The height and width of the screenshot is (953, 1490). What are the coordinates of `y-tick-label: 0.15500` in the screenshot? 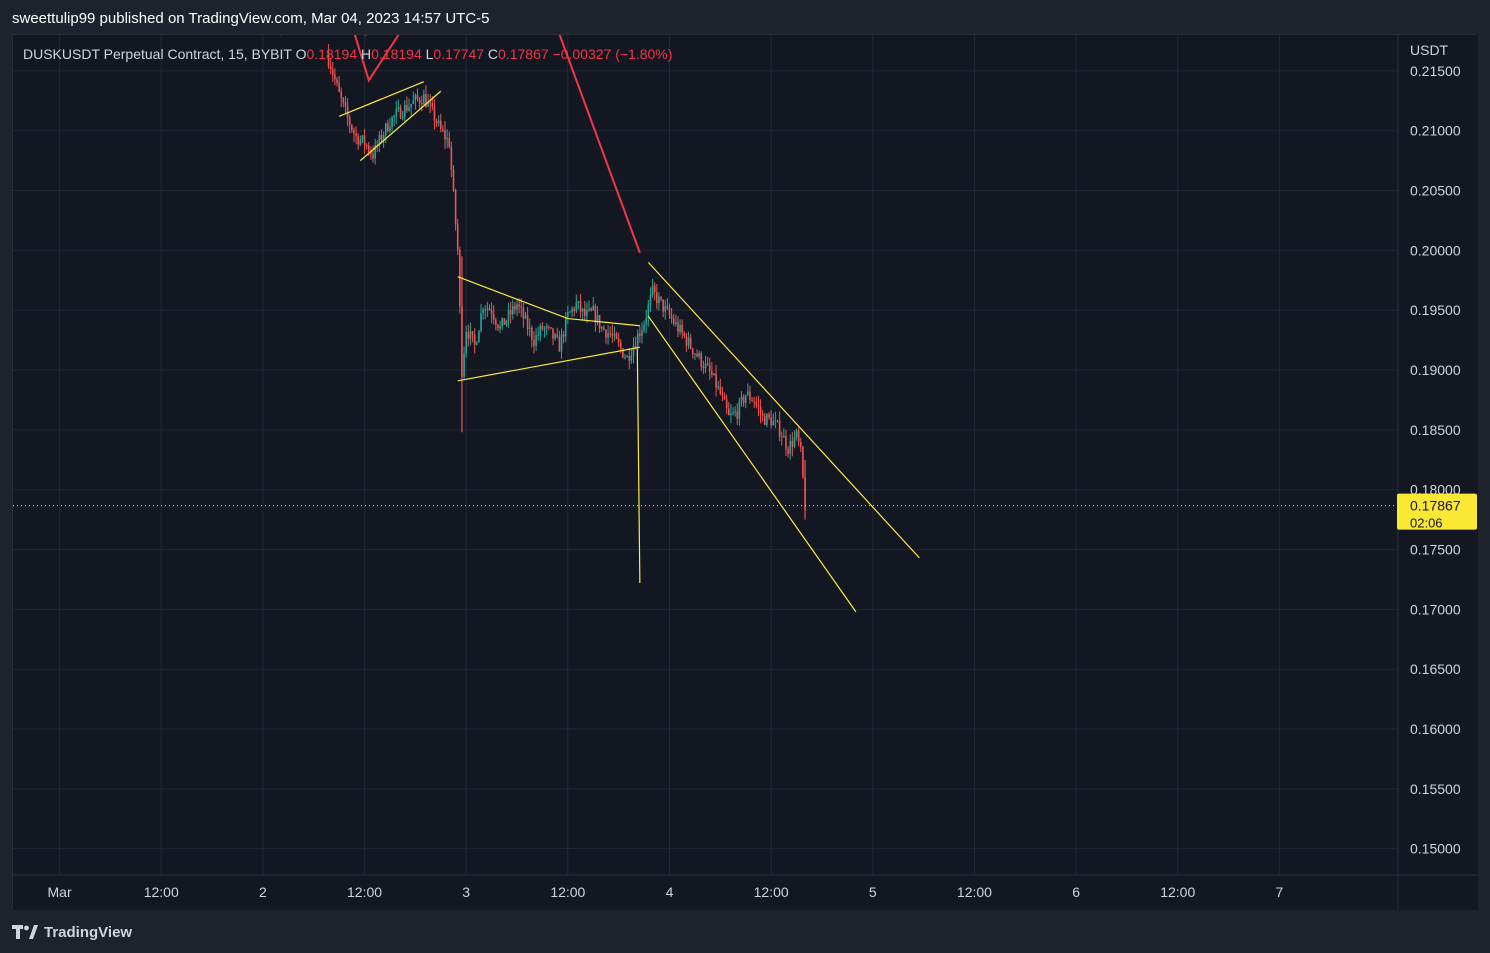 It's located at (1435, 789).